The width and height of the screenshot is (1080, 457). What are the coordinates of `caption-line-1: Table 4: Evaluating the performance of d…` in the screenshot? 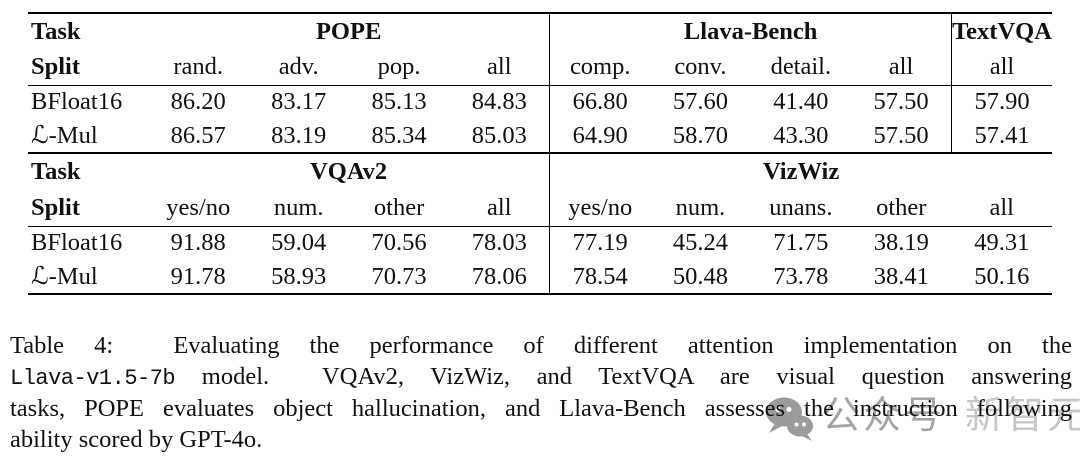 It's located at (541, 345).